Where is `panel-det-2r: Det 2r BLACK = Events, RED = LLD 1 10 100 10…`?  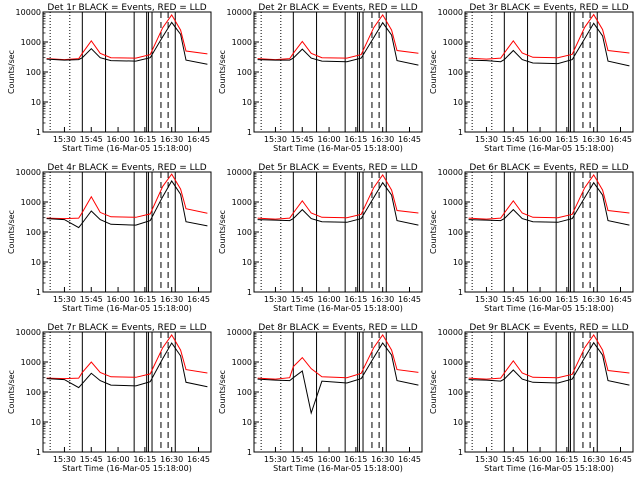 panel-det-2r: Det 2r BLACK = Events, RED = LLD 1 10 100 10… is located at coordinates (320, 78).